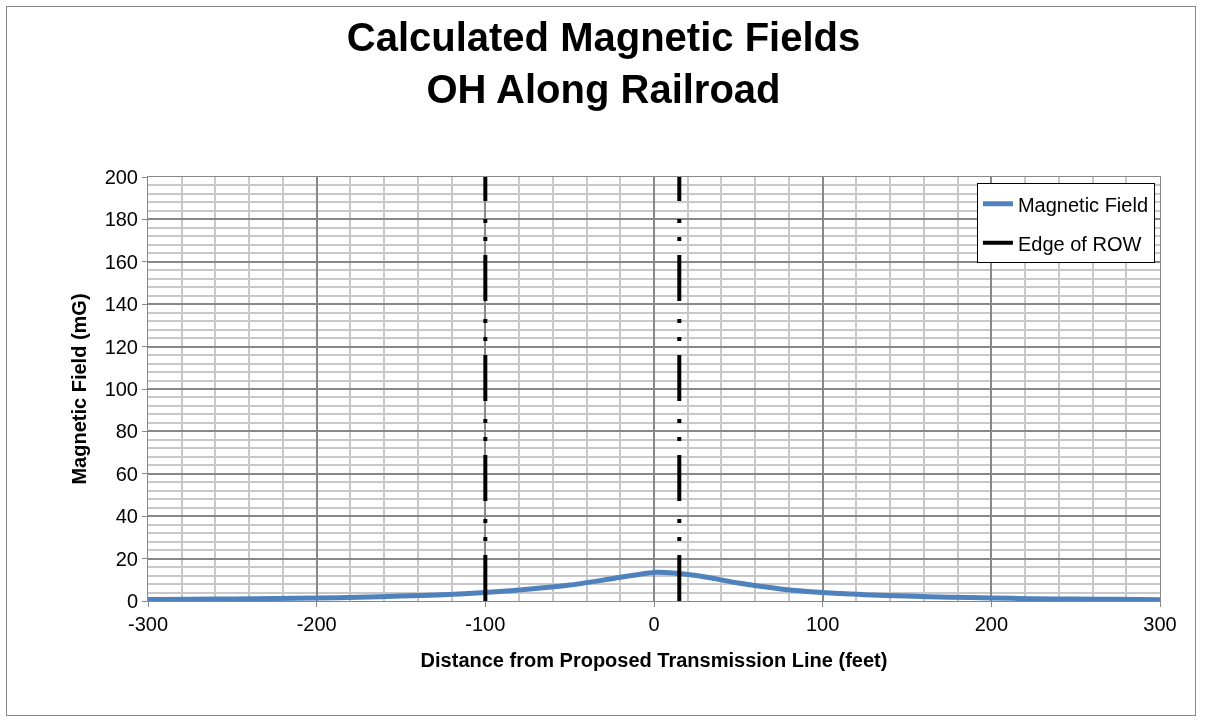 Image resolution: width=1207 pixels, height=723 pixels. What do you see at coordinates (316, 624) in the screenshot?
I see `x-tick-label: -200` at bounding box center [316, 624].